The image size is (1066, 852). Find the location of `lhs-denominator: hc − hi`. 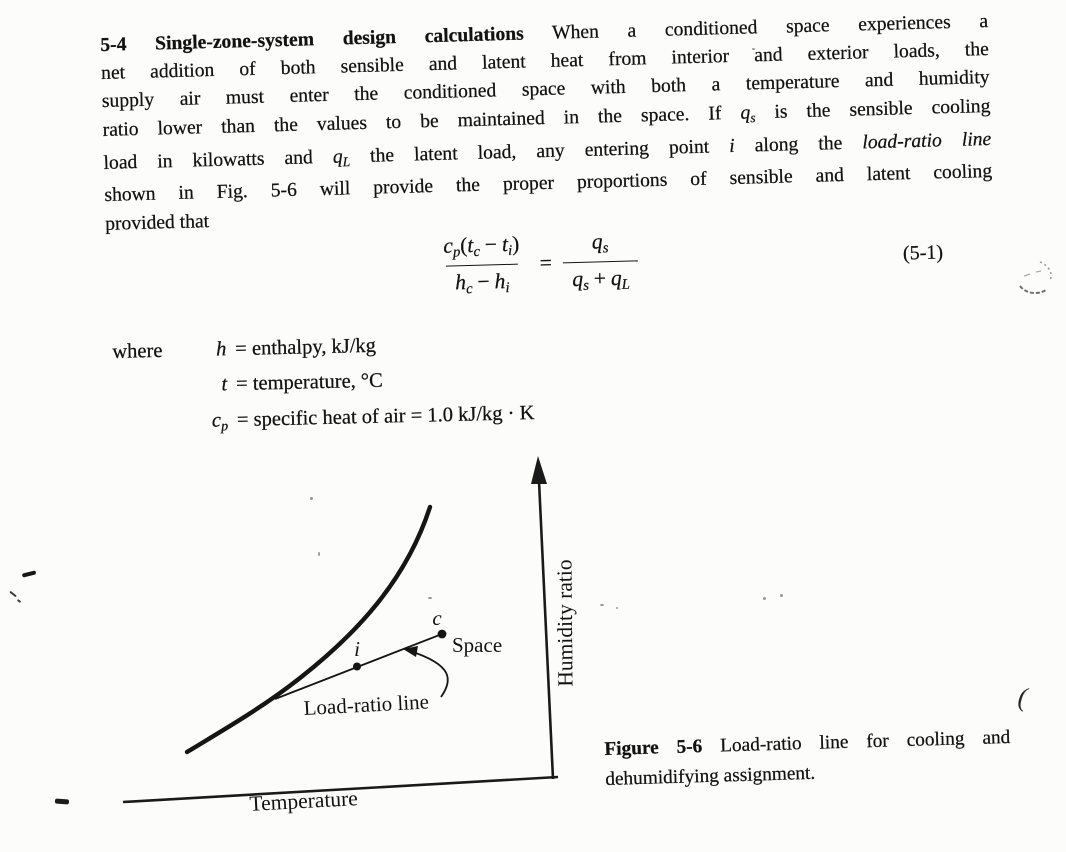

lhs-denominator: hc − hi is located at coordinates (482, 281).